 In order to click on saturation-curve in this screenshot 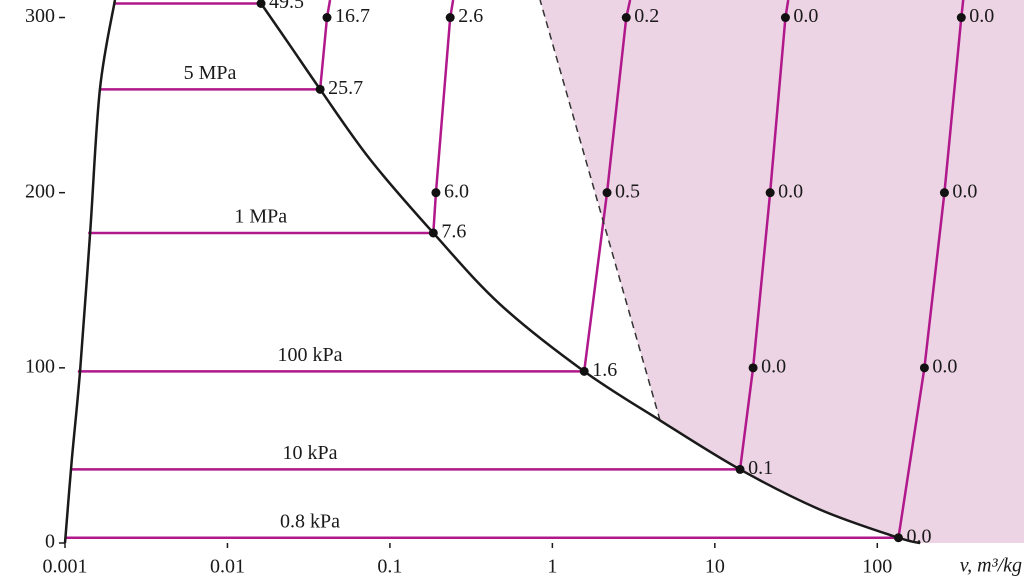, I will do `click(90, 272)`.